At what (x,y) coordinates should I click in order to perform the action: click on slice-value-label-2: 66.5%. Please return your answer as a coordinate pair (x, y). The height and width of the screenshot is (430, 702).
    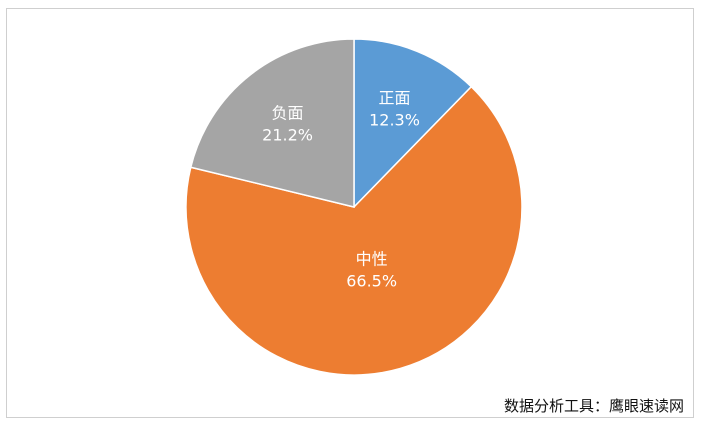
    Looking at the image, I should click on (371, 280).